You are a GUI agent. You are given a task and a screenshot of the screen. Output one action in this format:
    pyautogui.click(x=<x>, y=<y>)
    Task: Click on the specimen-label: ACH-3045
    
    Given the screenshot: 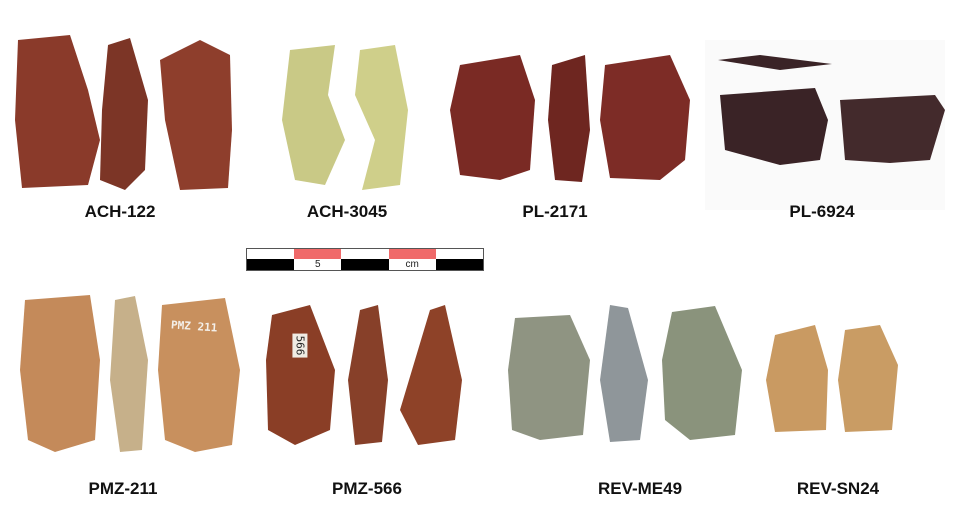 What is the action you would take?
    pyautogui.click(x=347, y=211)
    